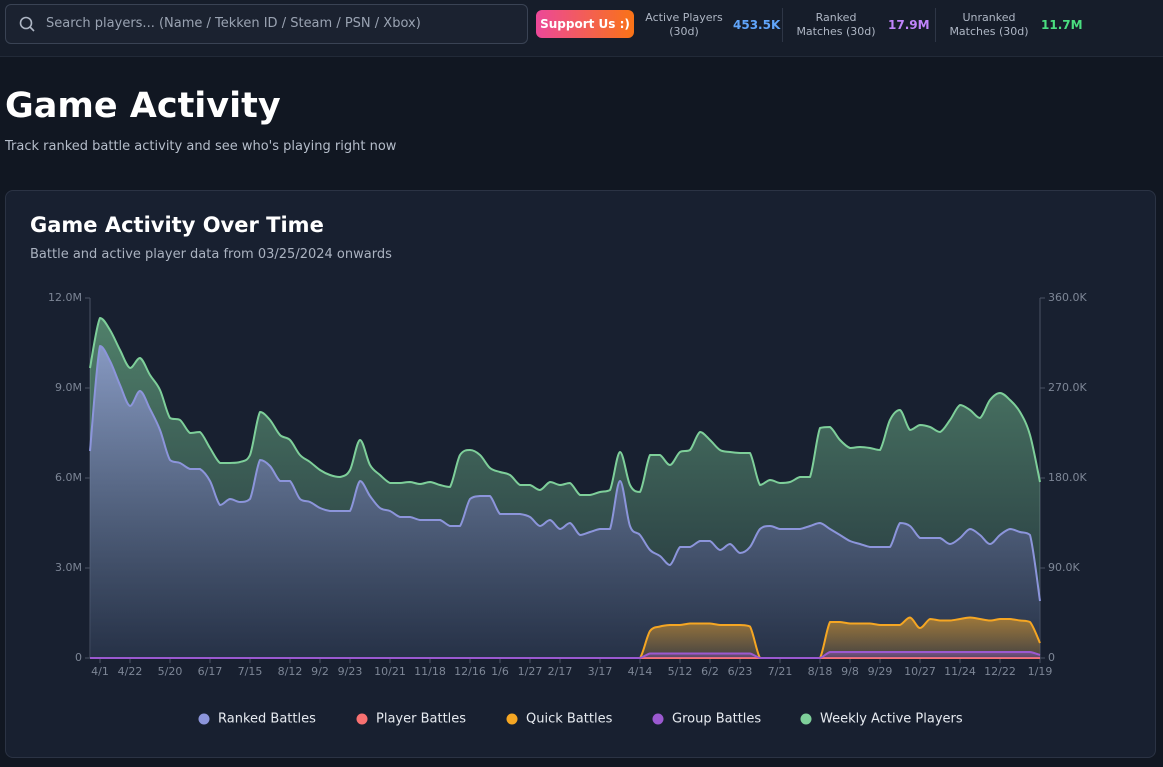 The width and height of the screenshot is (1163, 767). Describe the element at coordinates (880, 671) in the screenshot. I see `x-tick-label: 9/29` at that location.